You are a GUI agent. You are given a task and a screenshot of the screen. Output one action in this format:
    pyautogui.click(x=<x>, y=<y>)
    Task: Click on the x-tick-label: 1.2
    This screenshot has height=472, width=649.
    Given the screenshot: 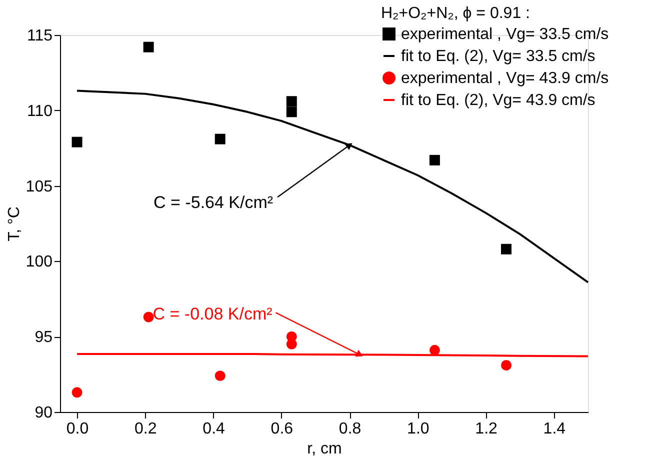 What is the action you would take?
    pyautogui.click(x=486, y=429)
    